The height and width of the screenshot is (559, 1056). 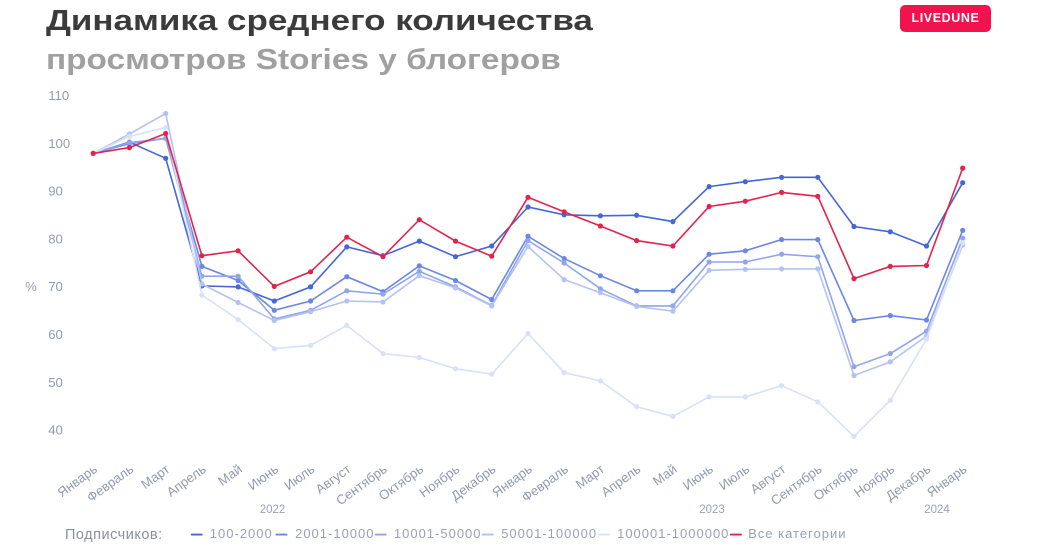 What do you see at coordinates (712, 510) in the screenshot?
I see `svg-text: 2023` at bounding box center [712, 510].